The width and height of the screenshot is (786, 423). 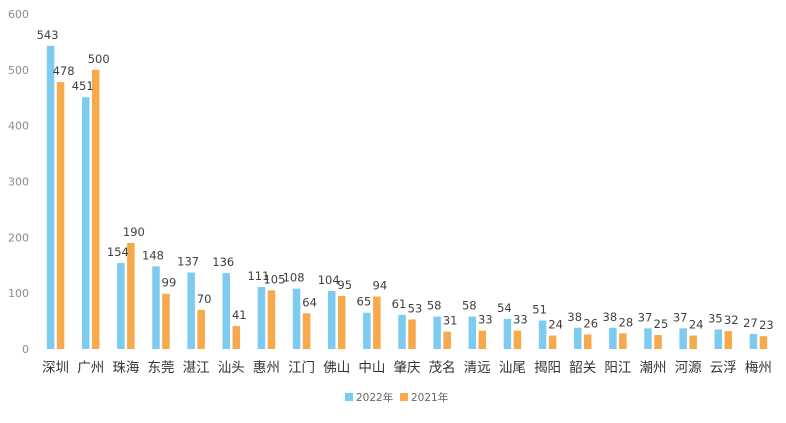 What do you see at coordinates (266, 368) in the screenshot?
I see `x-category-label: 惠州` at bounding box center [266, 368].